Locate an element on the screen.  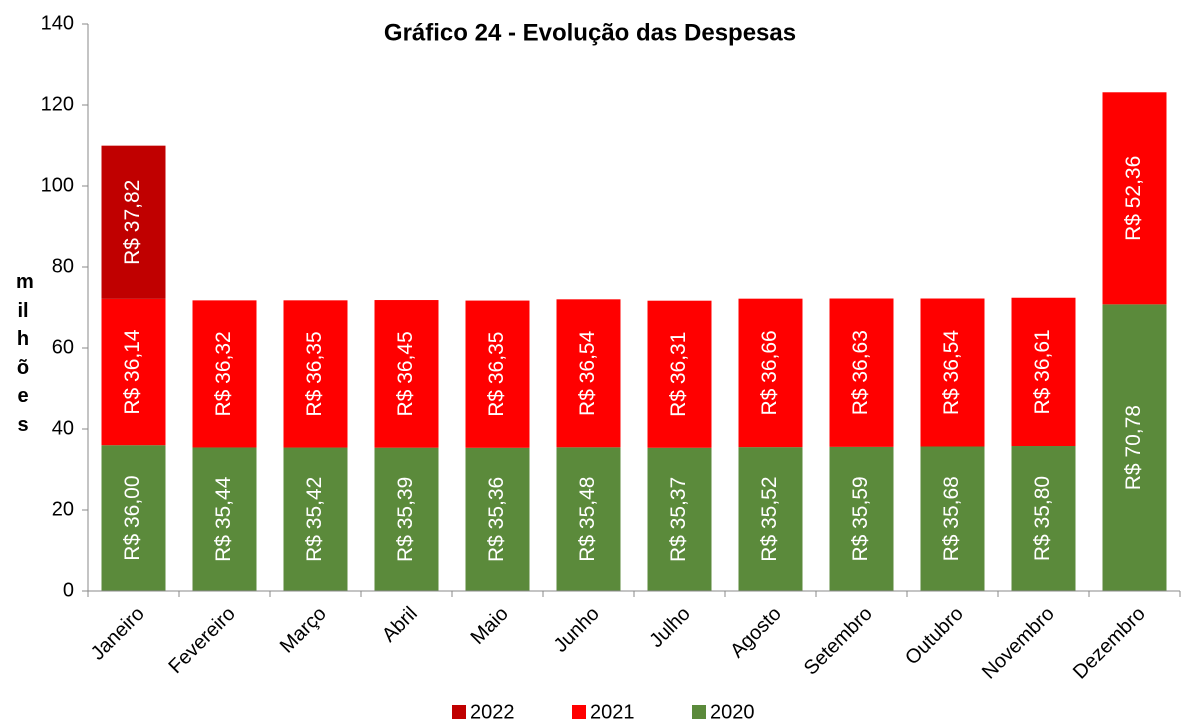
data-label: R$ 52,36 is located at coordinates (1133, 198).